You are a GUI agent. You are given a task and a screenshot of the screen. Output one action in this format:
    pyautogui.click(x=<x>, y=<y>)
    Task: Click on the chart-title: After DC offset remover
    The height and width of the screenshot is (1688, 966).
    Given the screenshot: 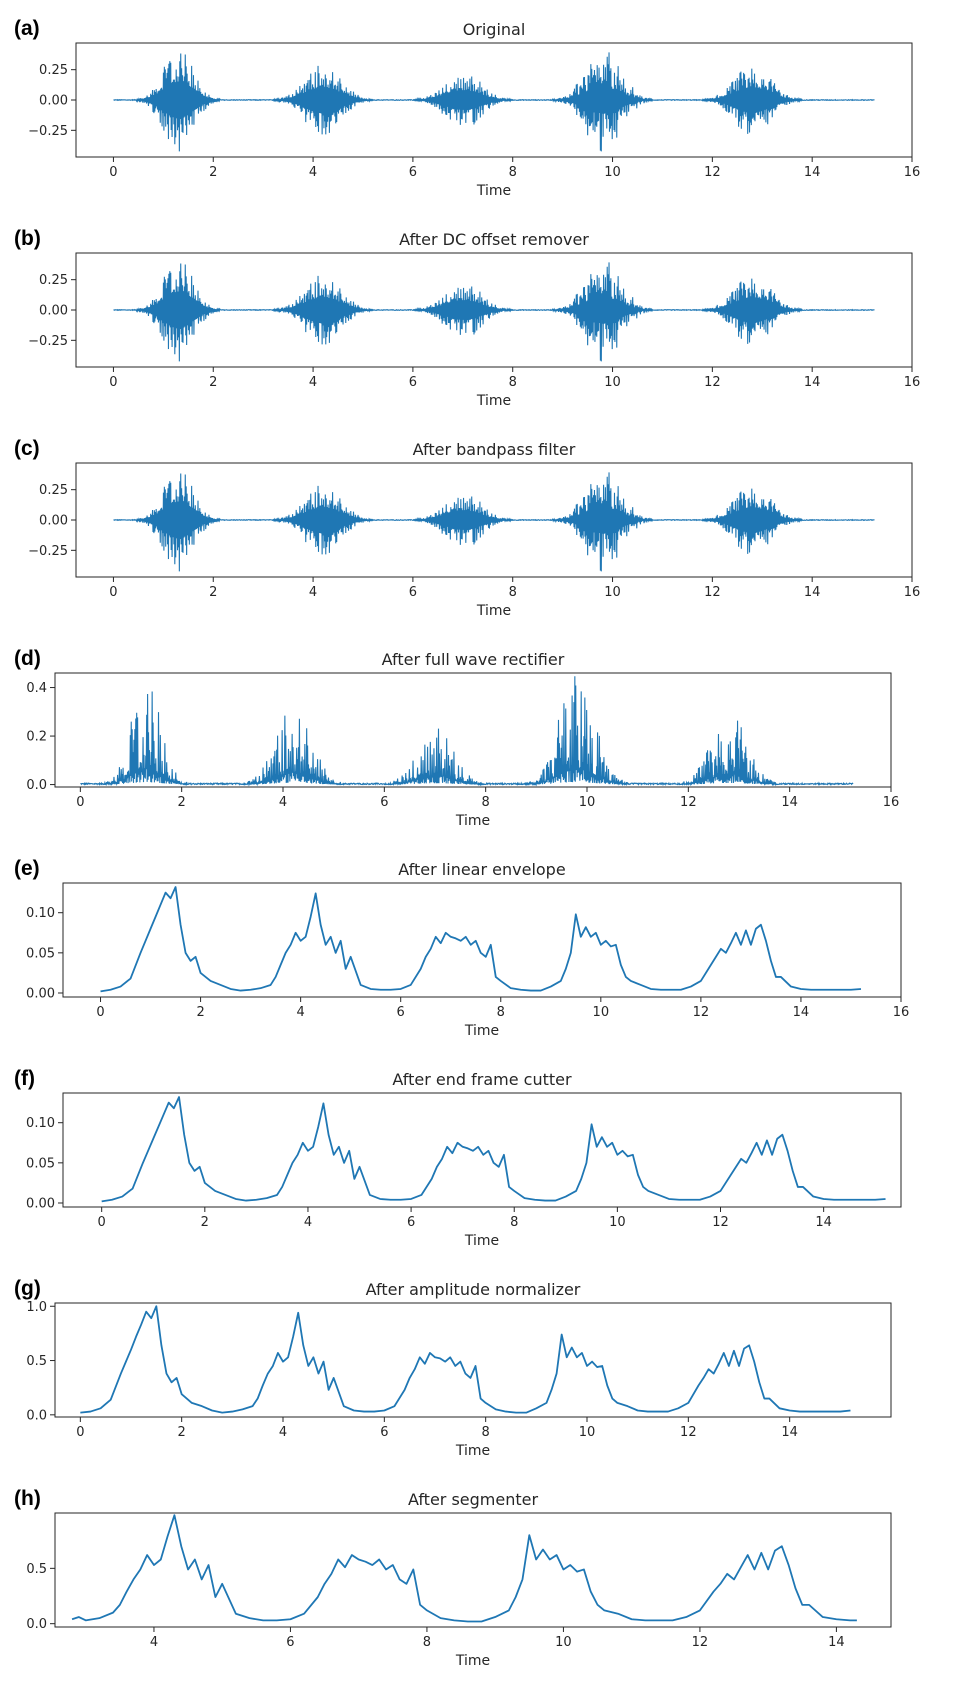 What is the action you would take?
    pyautogui.click(x=494, y=239)
    